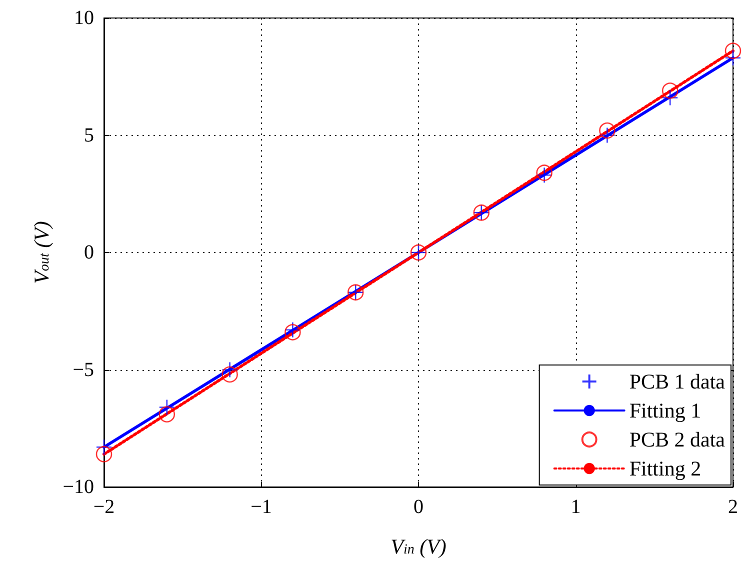  Describe the element at coordinates (78, 487) in the screenshot. I see `y-tick-label: −10` at that location.